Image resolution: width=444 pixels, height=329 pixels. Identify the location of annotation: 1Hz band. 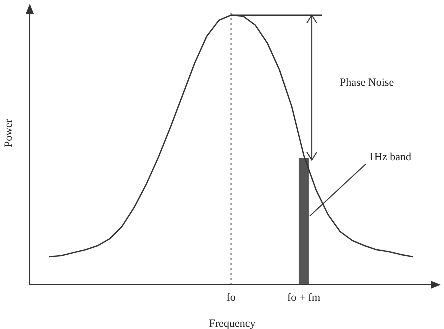
(390, 157).